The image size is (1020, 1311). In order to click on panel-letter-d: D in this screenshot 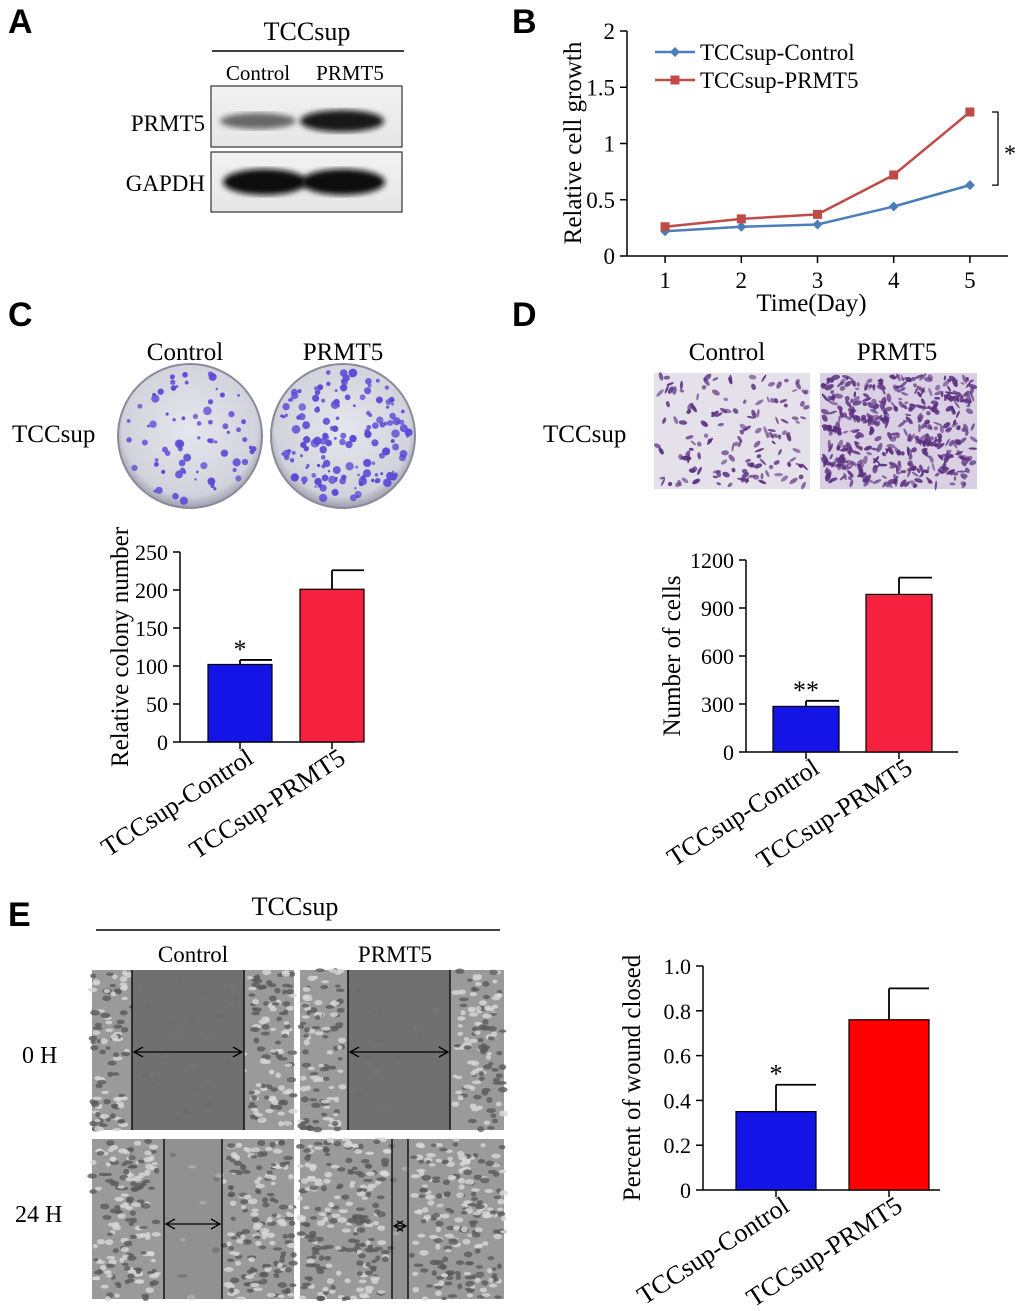, I will do `click(524, 315)`.